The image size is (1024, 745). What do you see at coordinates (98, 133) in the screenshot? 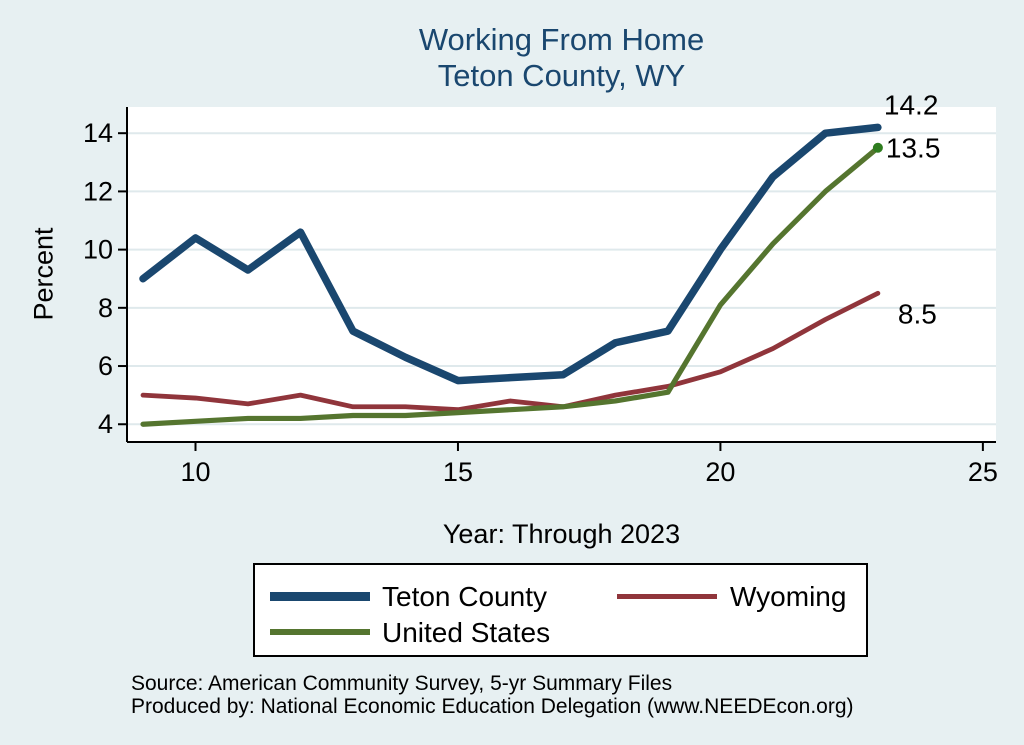
I see `y-tick-label: 14` at bounding box center [98, 133].